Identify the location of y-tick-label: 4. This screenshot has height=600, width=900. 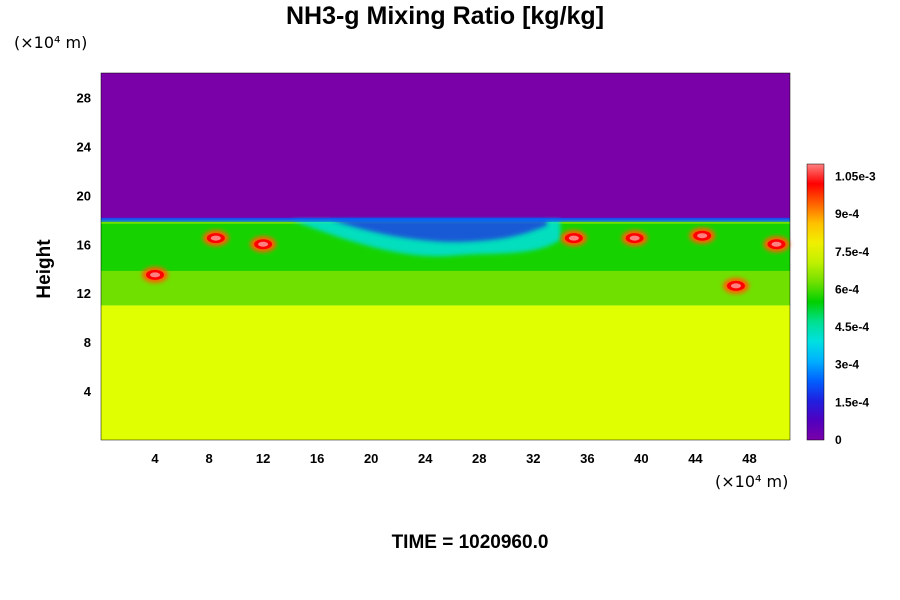
(88, 391).